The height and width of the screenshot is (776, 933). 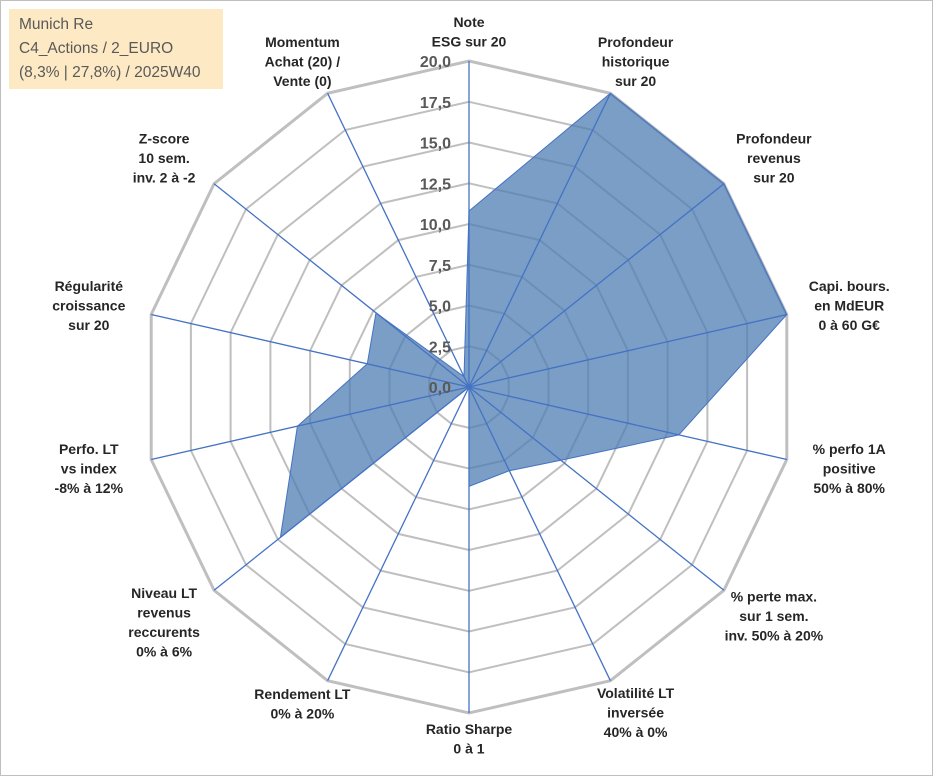 What do you see at coordinates (435, 62) in the screenshot?
I see `tick-label-8: 20,0` at bounding box center [435, 62].